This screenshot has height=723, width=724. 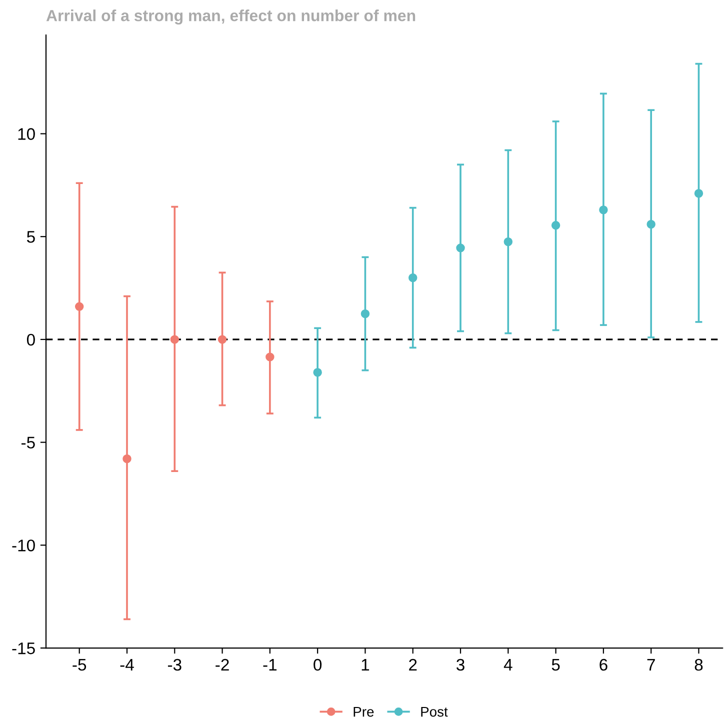 What do you see at coordinates (318, 664) in the screenshot?
I see `x-tick-label: 0` at bounding box center [318, 664].